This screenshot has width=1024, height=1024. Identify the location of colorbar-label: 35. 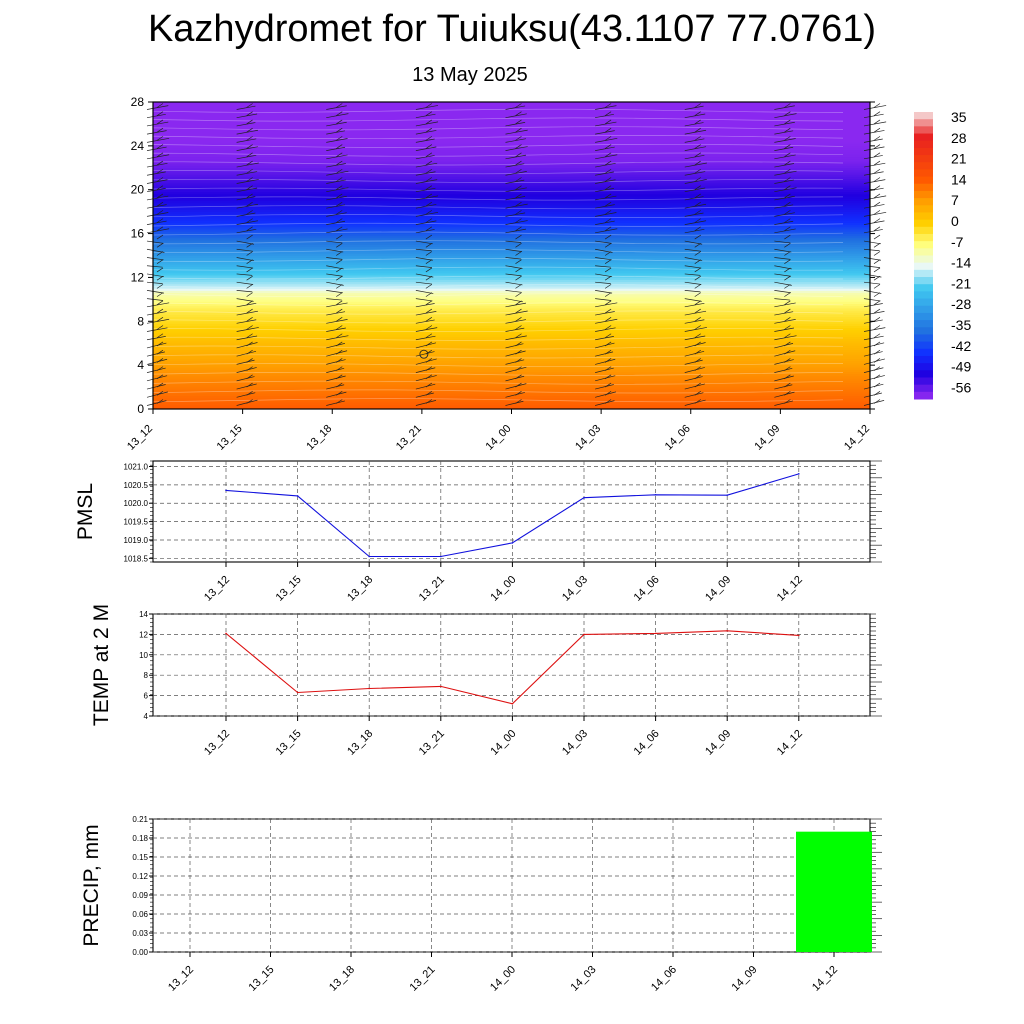
(959, 117).